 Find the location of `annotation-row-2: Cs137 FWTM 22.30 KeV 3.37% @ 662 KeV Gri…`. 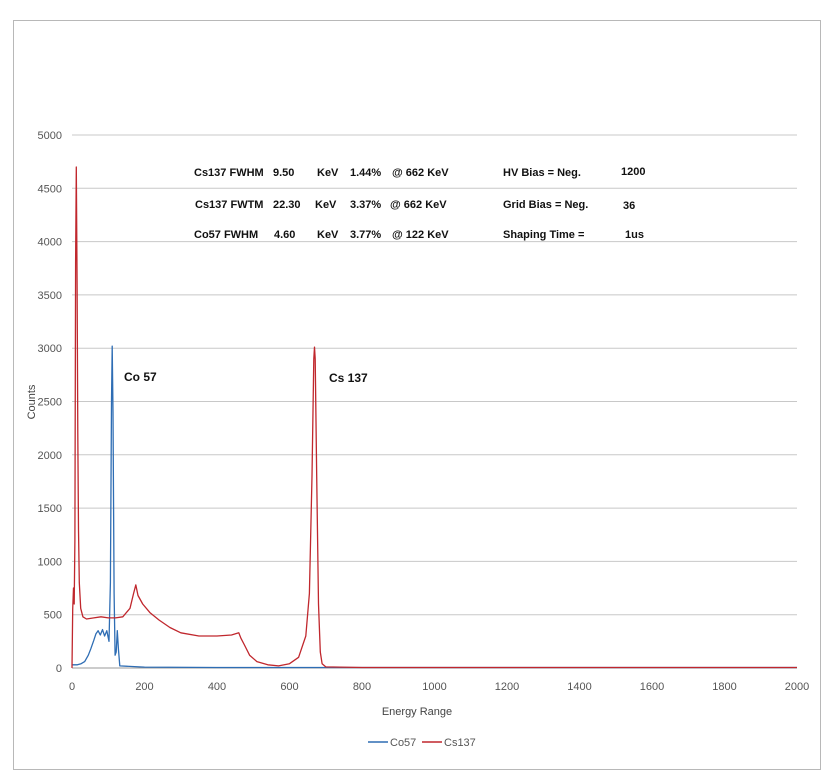

annotation-row-2: Cs137 FWTM 22.30 KeV 3.37% @ 662 KeV Gri… is located at coordinates (415, 205).